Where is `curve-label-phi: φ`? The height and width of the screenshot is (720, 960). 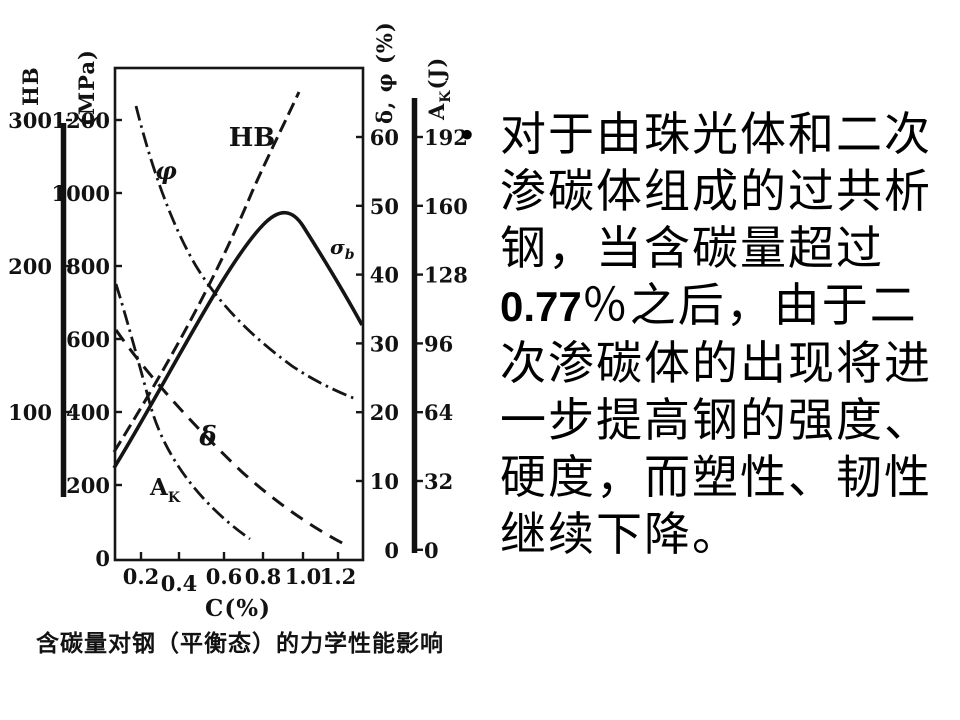
curve-label-phi: φ is located at coordinates (166, 170).